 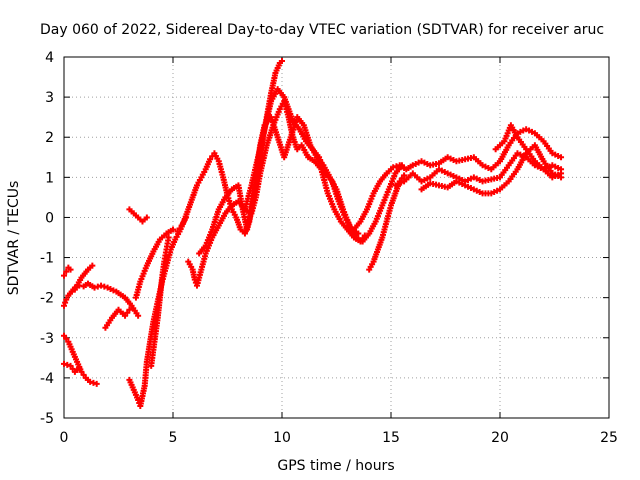 I want to click on series-trace-c, so click(x=80, y=359).